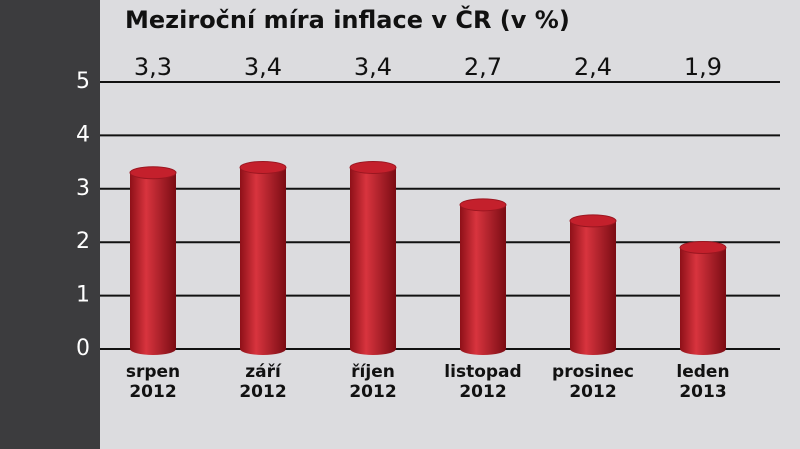 The image size is (800, 449). Describe the element at coordinates (83, 241) in the screenshot. I see `y-tick-label: 2` at that location.